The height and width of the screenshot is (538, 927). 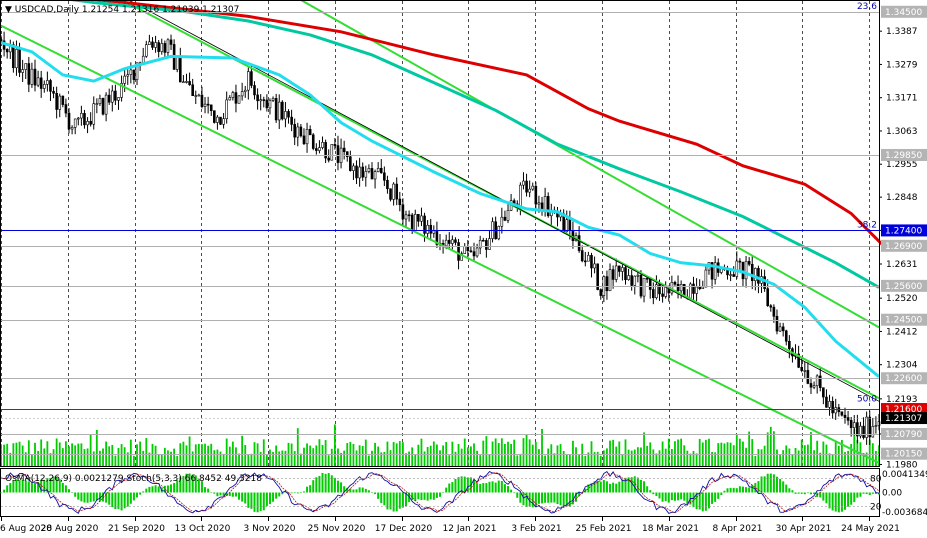 I want to click on fib-label: 38.2, so click(x=867, y=225).